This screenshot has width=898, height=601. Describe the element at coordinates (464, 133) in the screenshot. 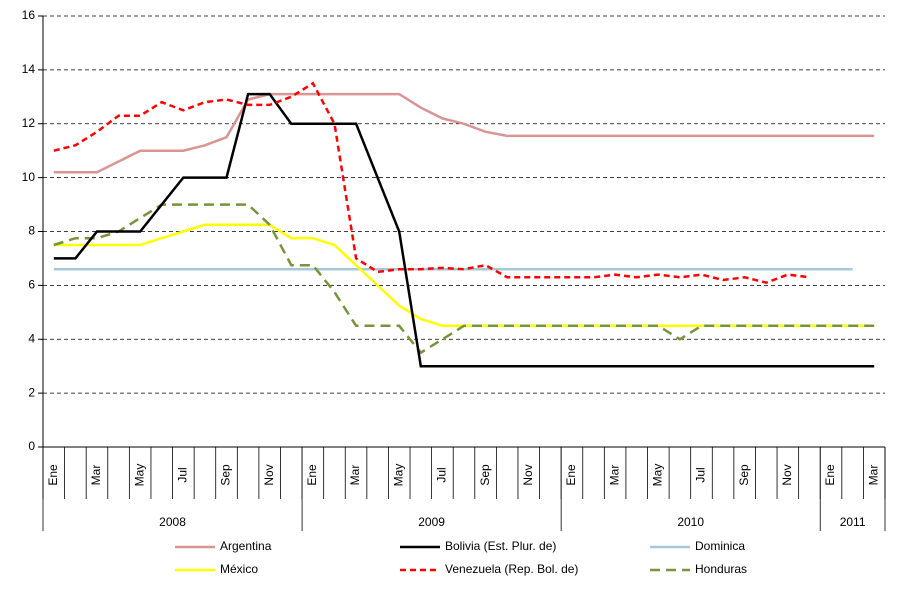

I see `series-line` at that location.